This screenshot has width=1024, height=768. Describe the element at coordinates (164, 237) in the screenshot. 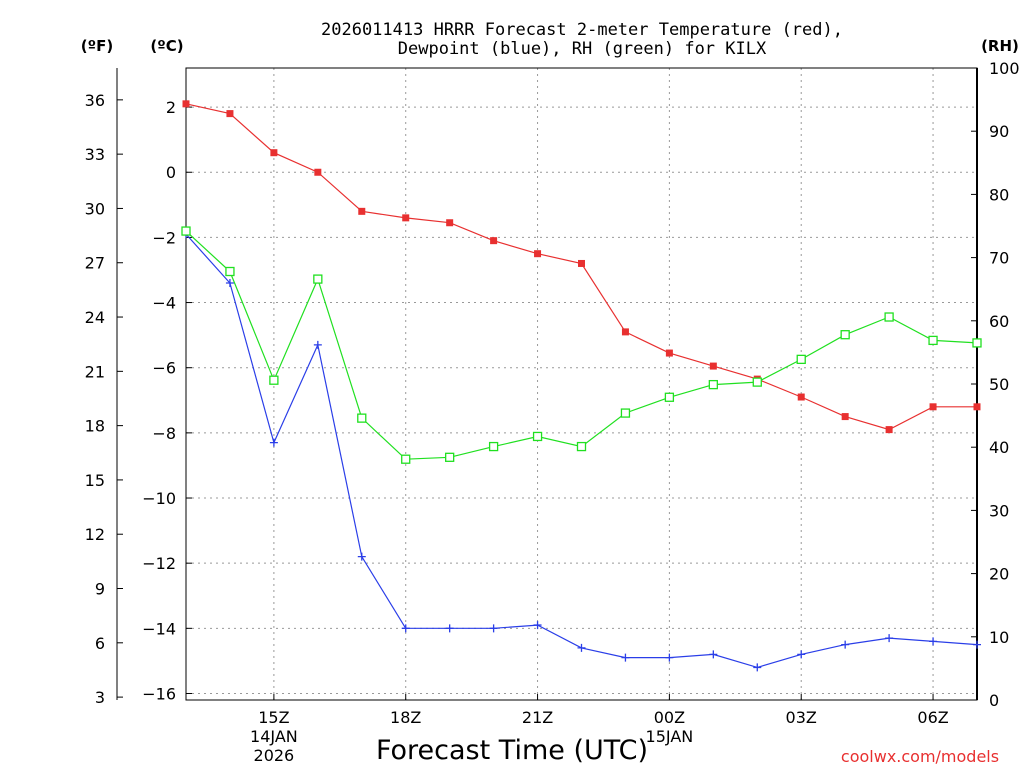

I see `celsius-tick-label: −2` at that location.